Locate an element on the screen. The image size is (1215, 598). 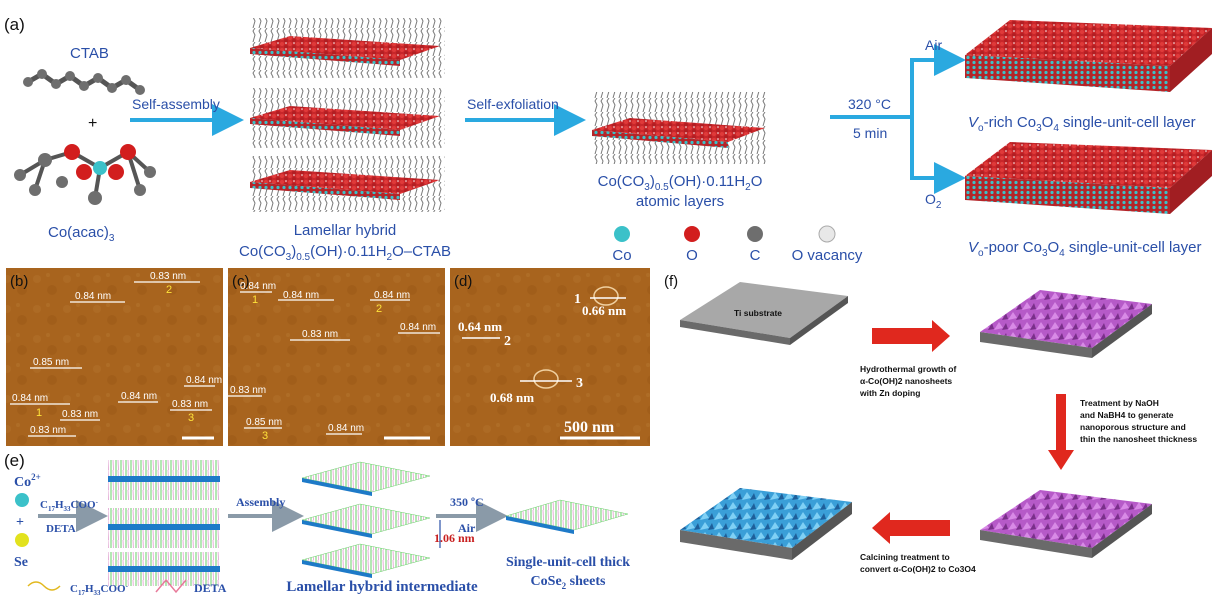
self-assembly-label: Self-assembly is located at coordinates (176, 104).